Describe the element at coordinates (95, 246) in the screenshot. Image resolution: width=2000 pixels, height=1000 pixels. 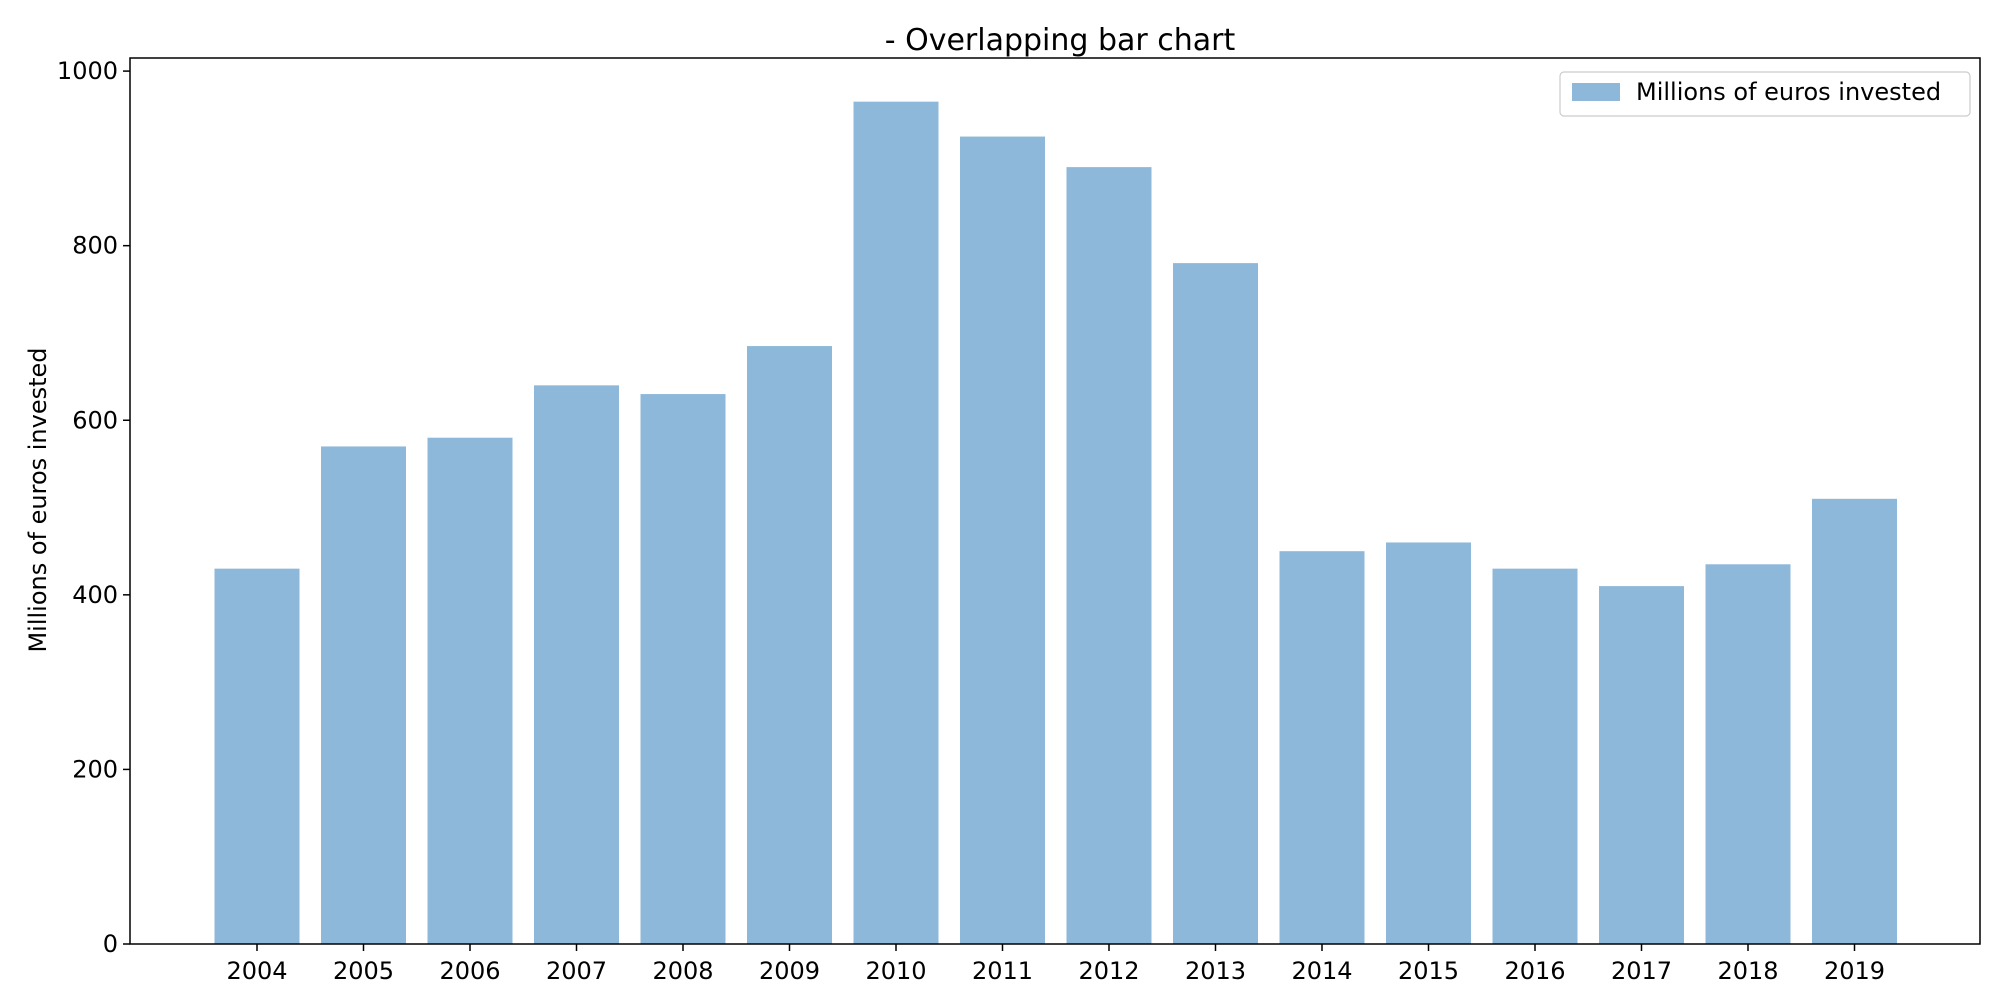
I see `y-tick-label: 800` at that location.